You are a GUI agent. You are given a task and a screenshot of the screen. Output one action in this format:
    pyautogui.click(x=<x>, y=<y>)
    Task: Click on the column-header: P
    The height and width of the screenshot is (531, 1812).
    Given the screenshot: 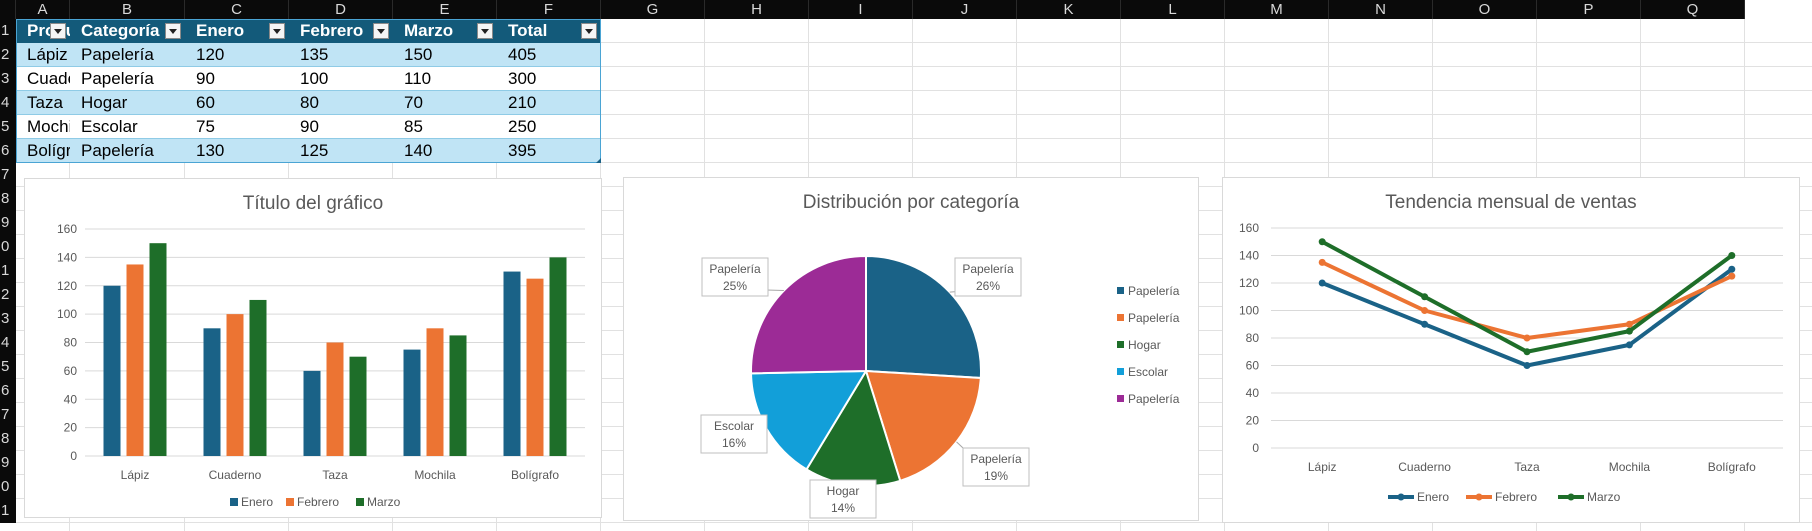 What is the action you would take?
    pyautogui.click(x=1589, y=9)
    